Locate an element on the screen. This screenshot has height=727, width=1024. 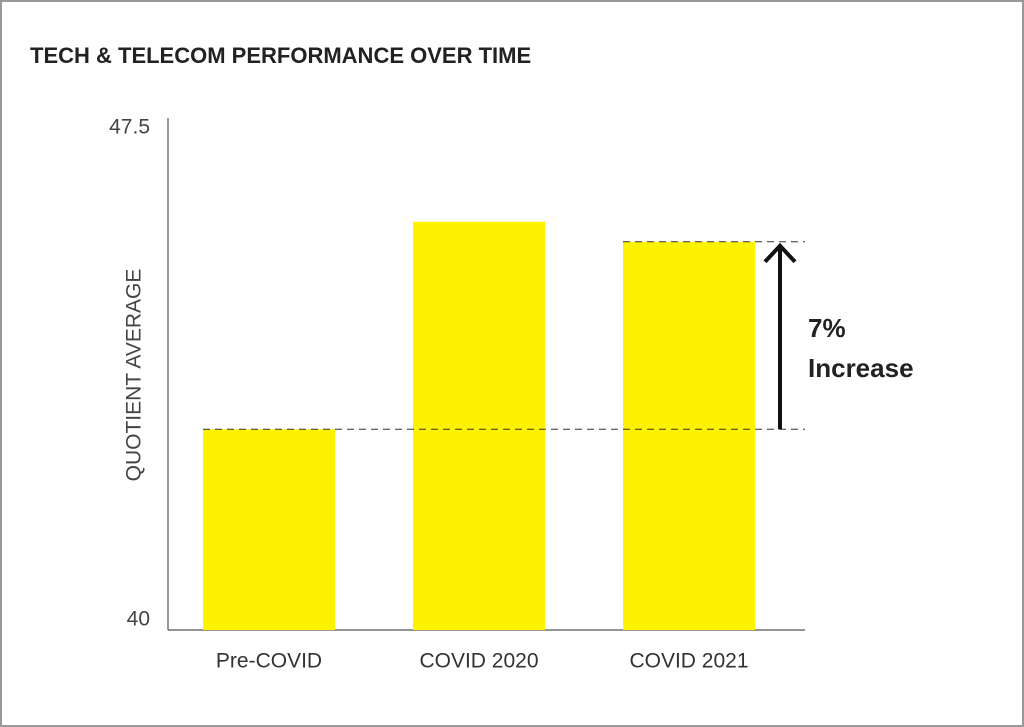
y-tick-label: 40 is located at coordinates (138, 619).